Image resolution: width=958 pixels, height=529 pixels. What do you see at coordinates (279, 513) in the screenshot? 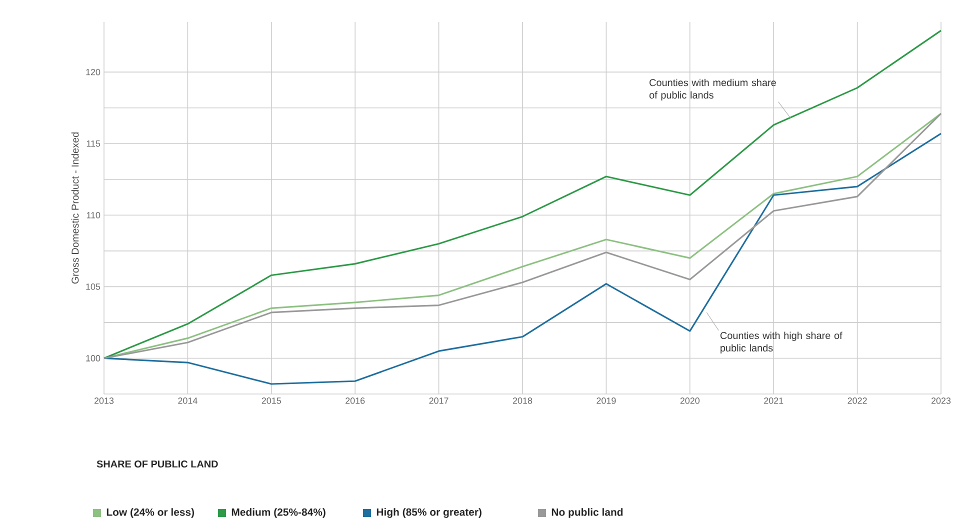
I see `legend-label: Medium (25%-84%)` at bounding box center [279, 513].